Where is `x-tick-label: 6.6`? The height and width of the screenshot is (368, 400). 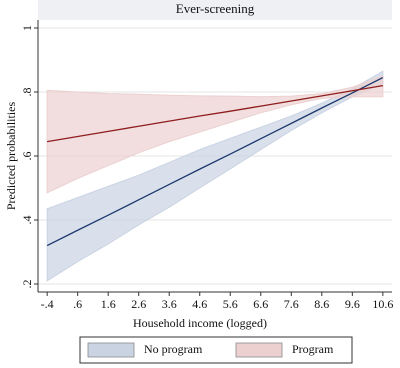 x-tick-label: 6.6 is located at coordinates (260, 304).